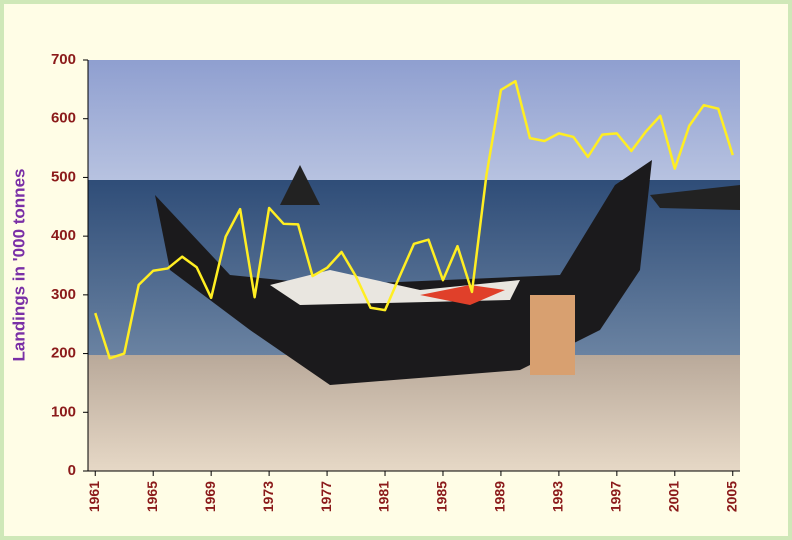 This screenshot has width=792, height=540. What do you see at coordinates (63, 353) in the screenshot?
I see `y-tick-label: 200` at bounding box center [63, 353].